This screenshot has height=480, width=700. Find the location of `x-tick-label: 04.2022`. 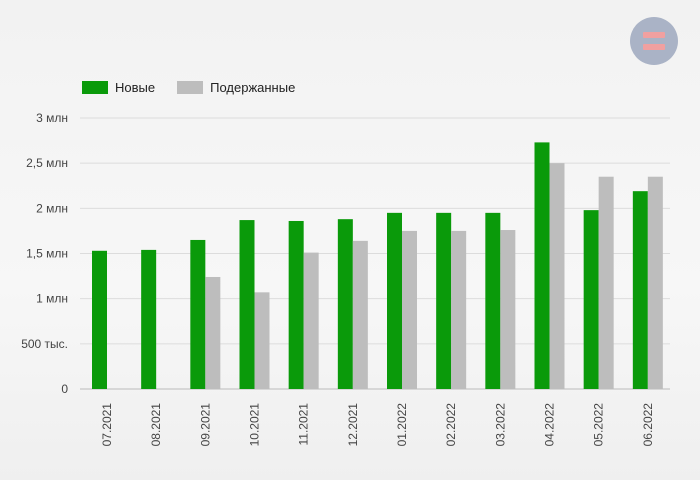

x-tick-label: 04.2022 is located at coordinates (550, 425).